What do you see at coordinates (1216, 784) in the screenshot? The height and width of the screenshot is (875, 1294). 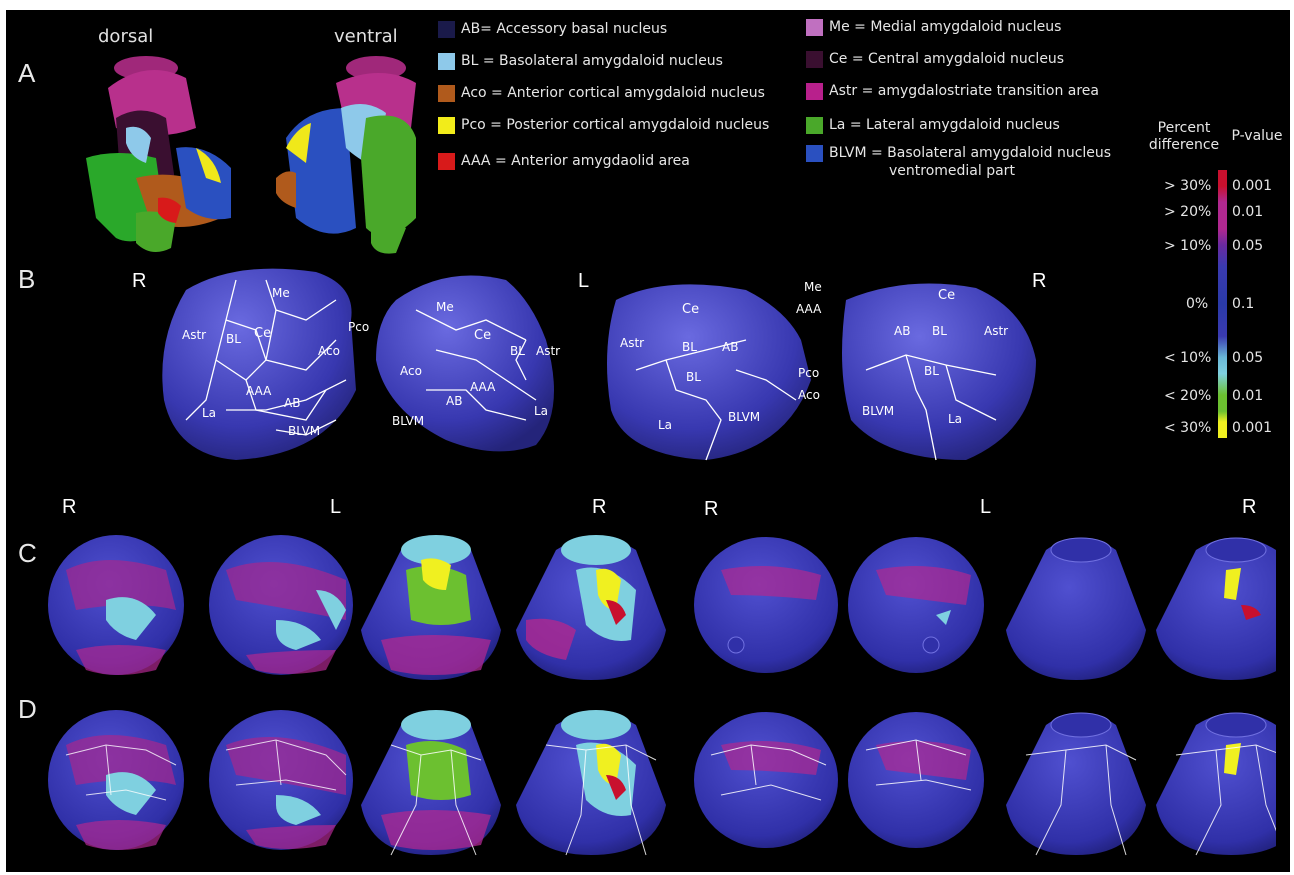 I see `surface-d8` at bounding box center [1216, 784].